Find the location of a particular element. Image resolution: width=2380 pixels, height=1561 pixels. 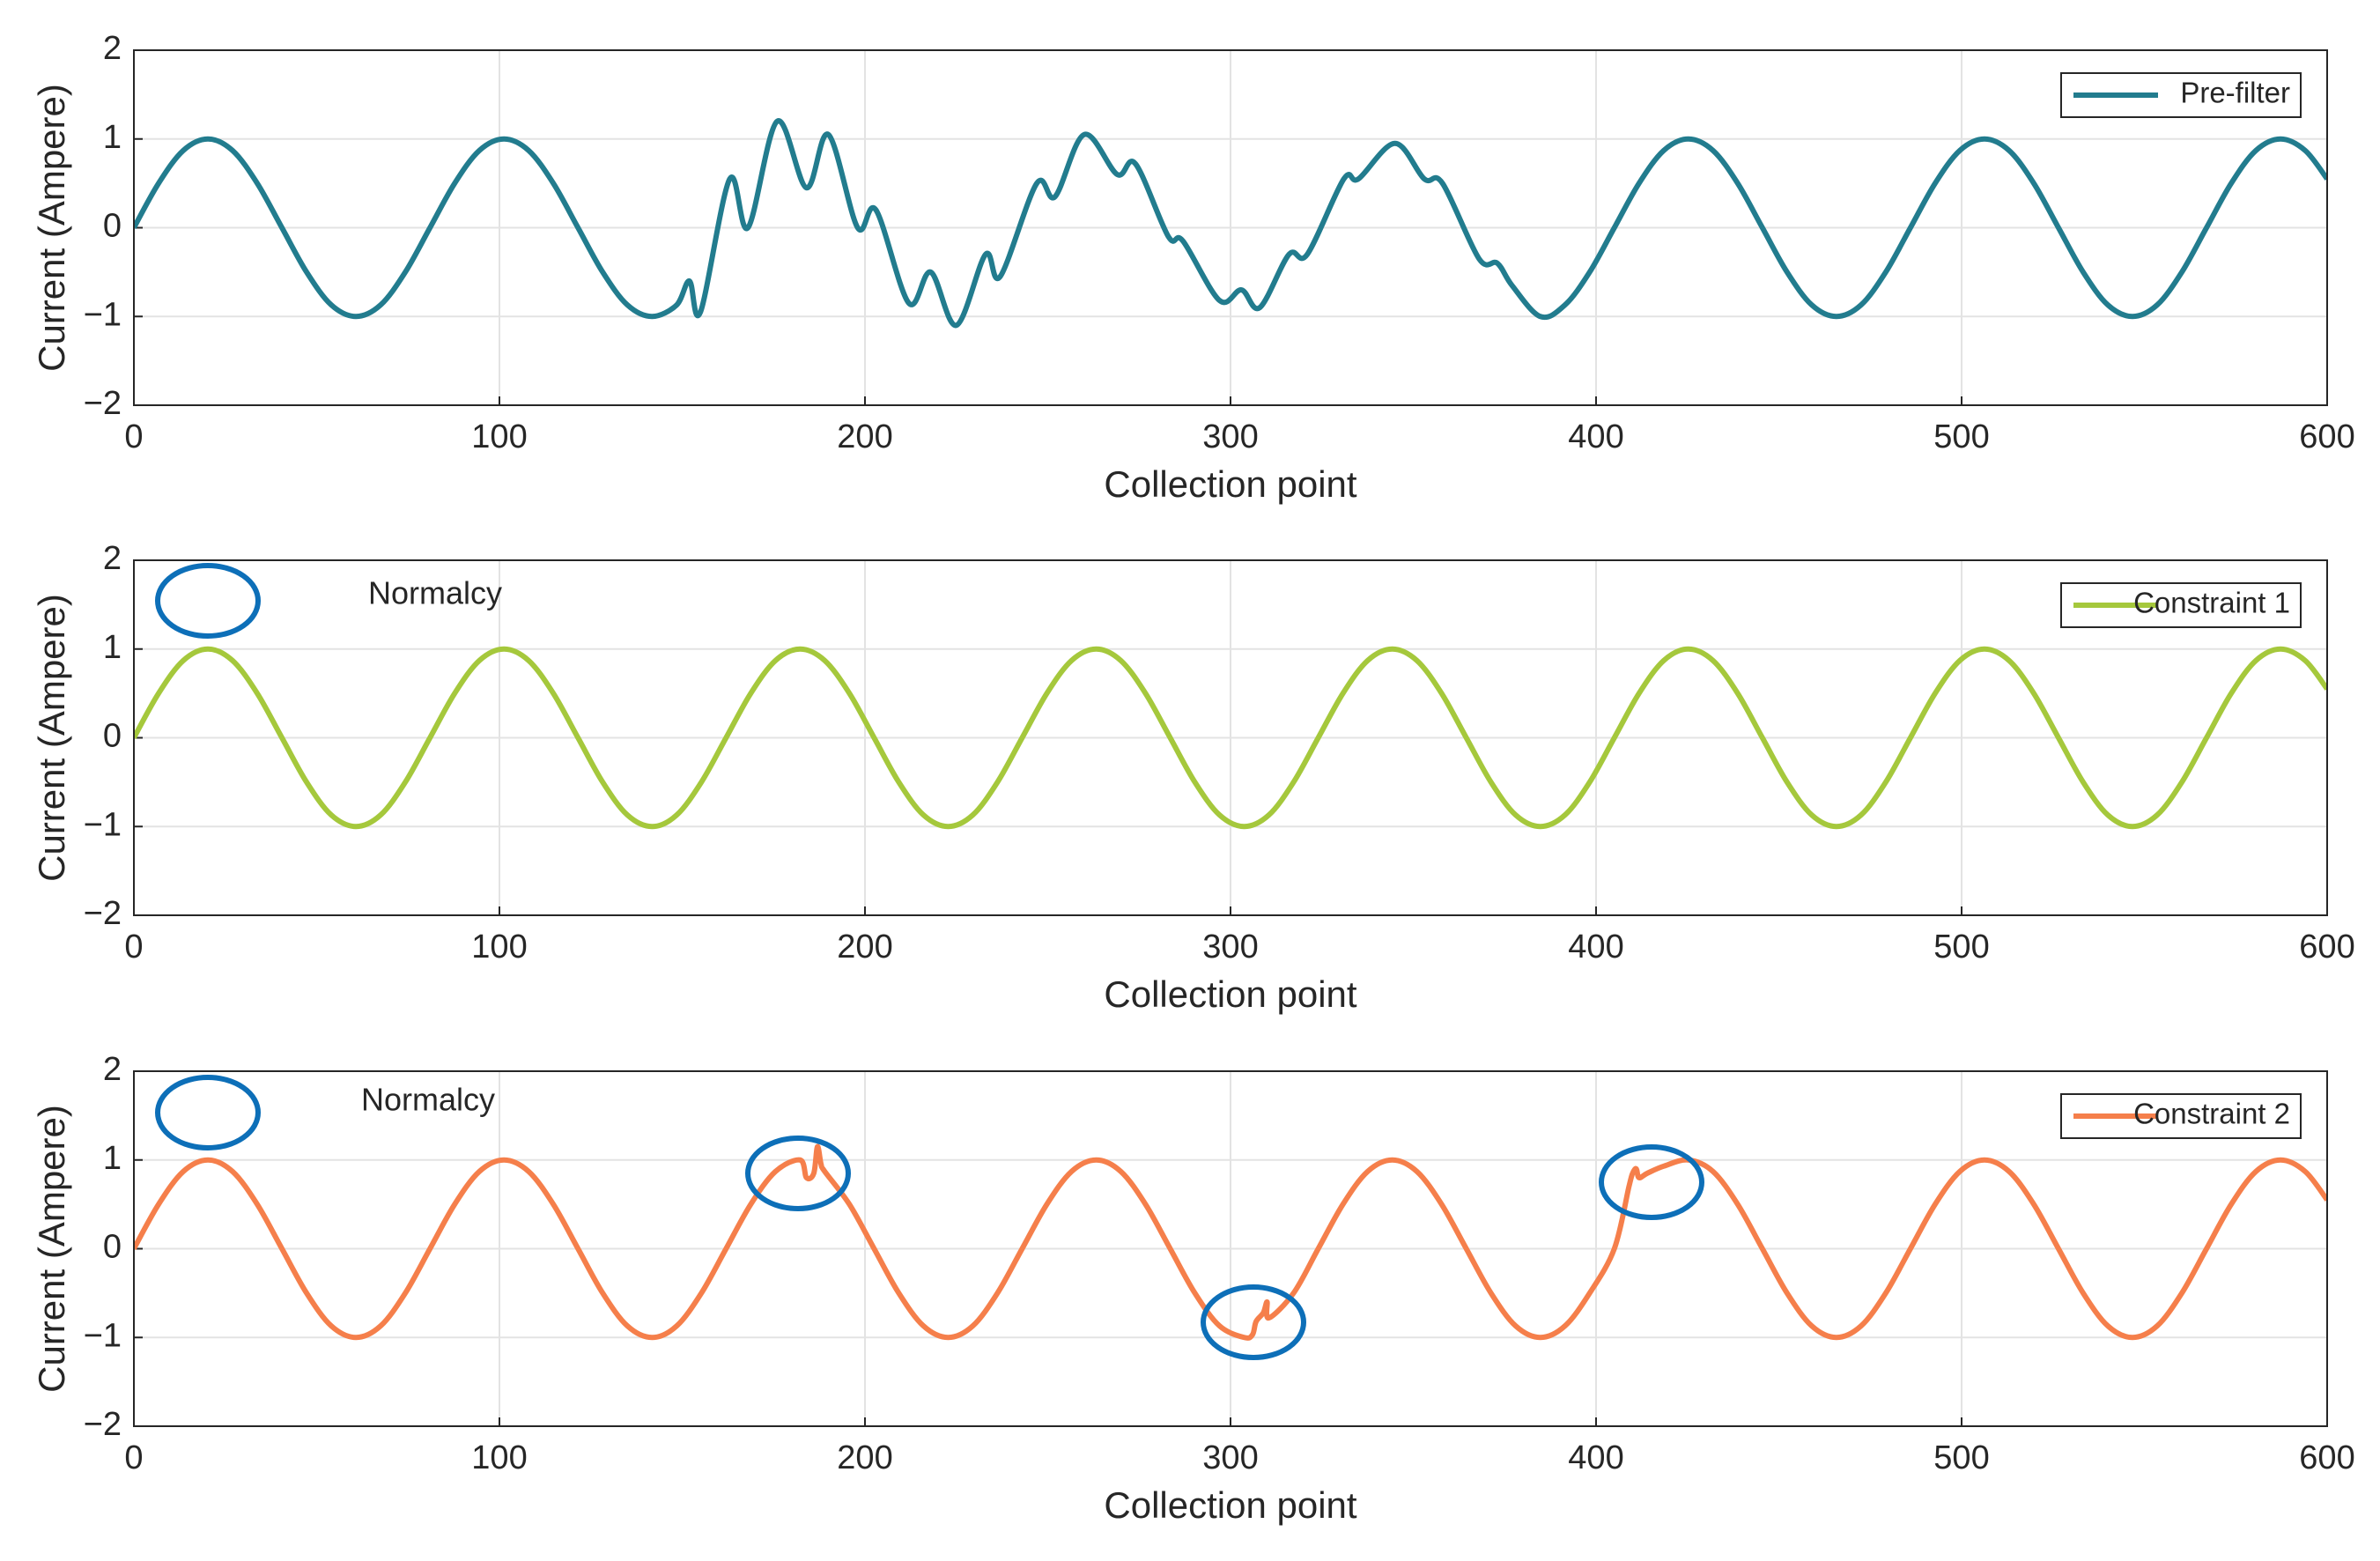

legend-box is located at coordinates (2181, 605).